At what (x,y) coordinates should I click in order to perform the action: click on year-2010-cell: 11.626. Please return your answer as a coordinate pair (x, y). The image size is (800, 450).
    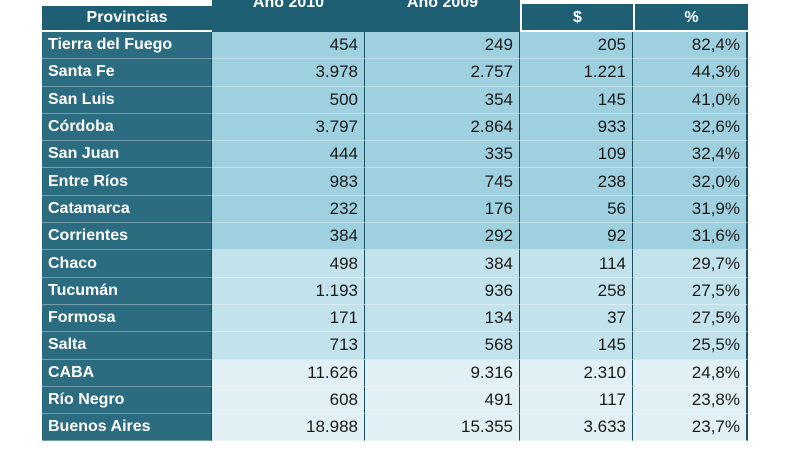
    Looking at the image, I should click on (288, 373).